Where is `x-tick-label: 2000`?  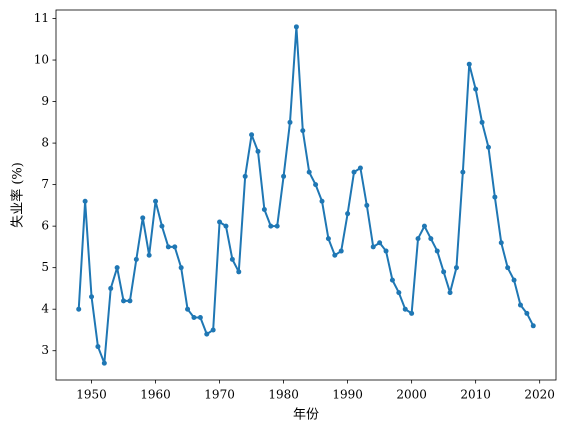
x-tick-label: 2000 is located at coordinates (411, 395).